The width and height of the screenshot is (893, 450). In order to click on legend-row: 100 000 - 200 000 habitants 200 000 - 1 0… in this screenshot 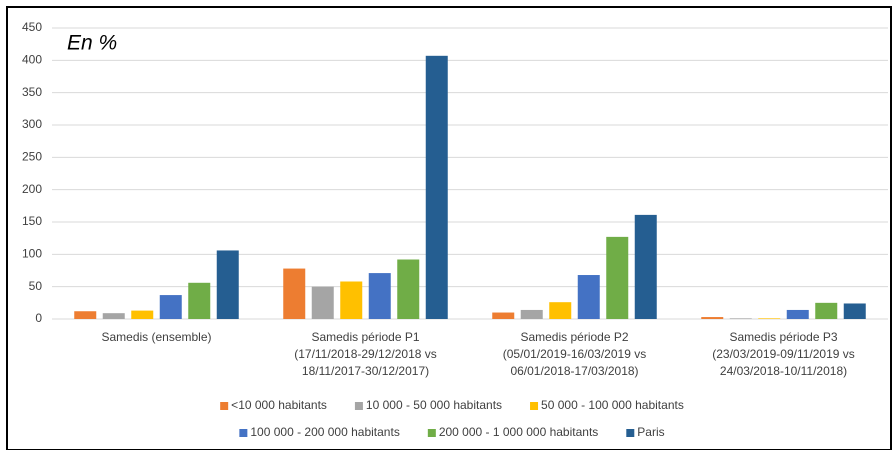, I will do `click(452, 432)`.